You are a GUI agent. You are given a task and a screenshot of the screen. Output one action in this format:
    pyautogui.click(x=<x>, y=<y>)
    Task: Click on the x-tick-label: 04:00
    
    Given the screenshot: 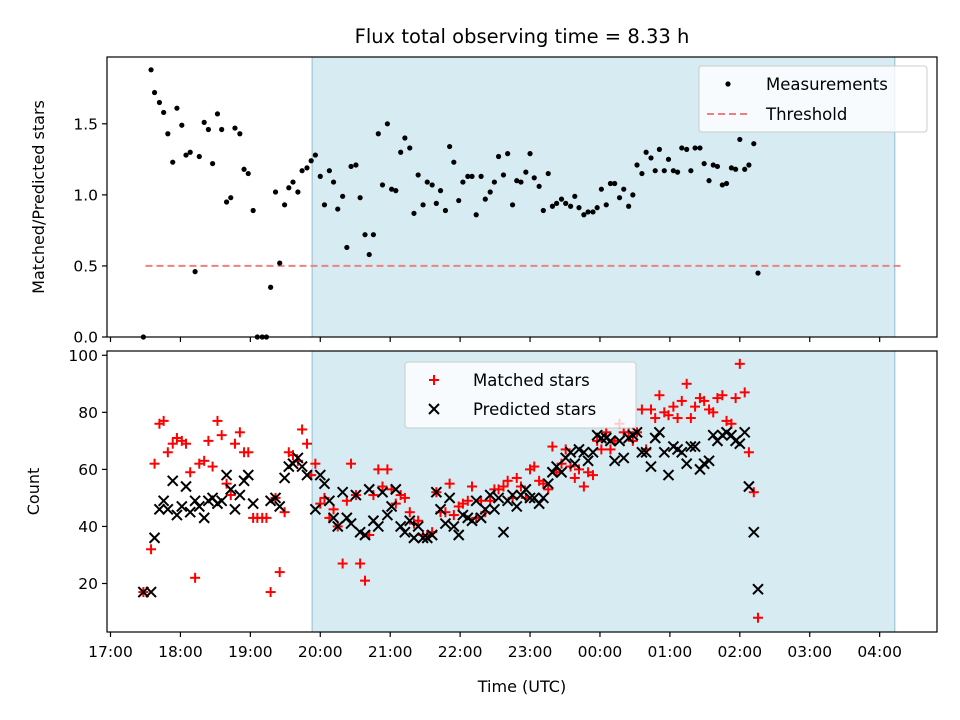 What is the action you would take?
    pyautogui.click(x=879, y=652)
    